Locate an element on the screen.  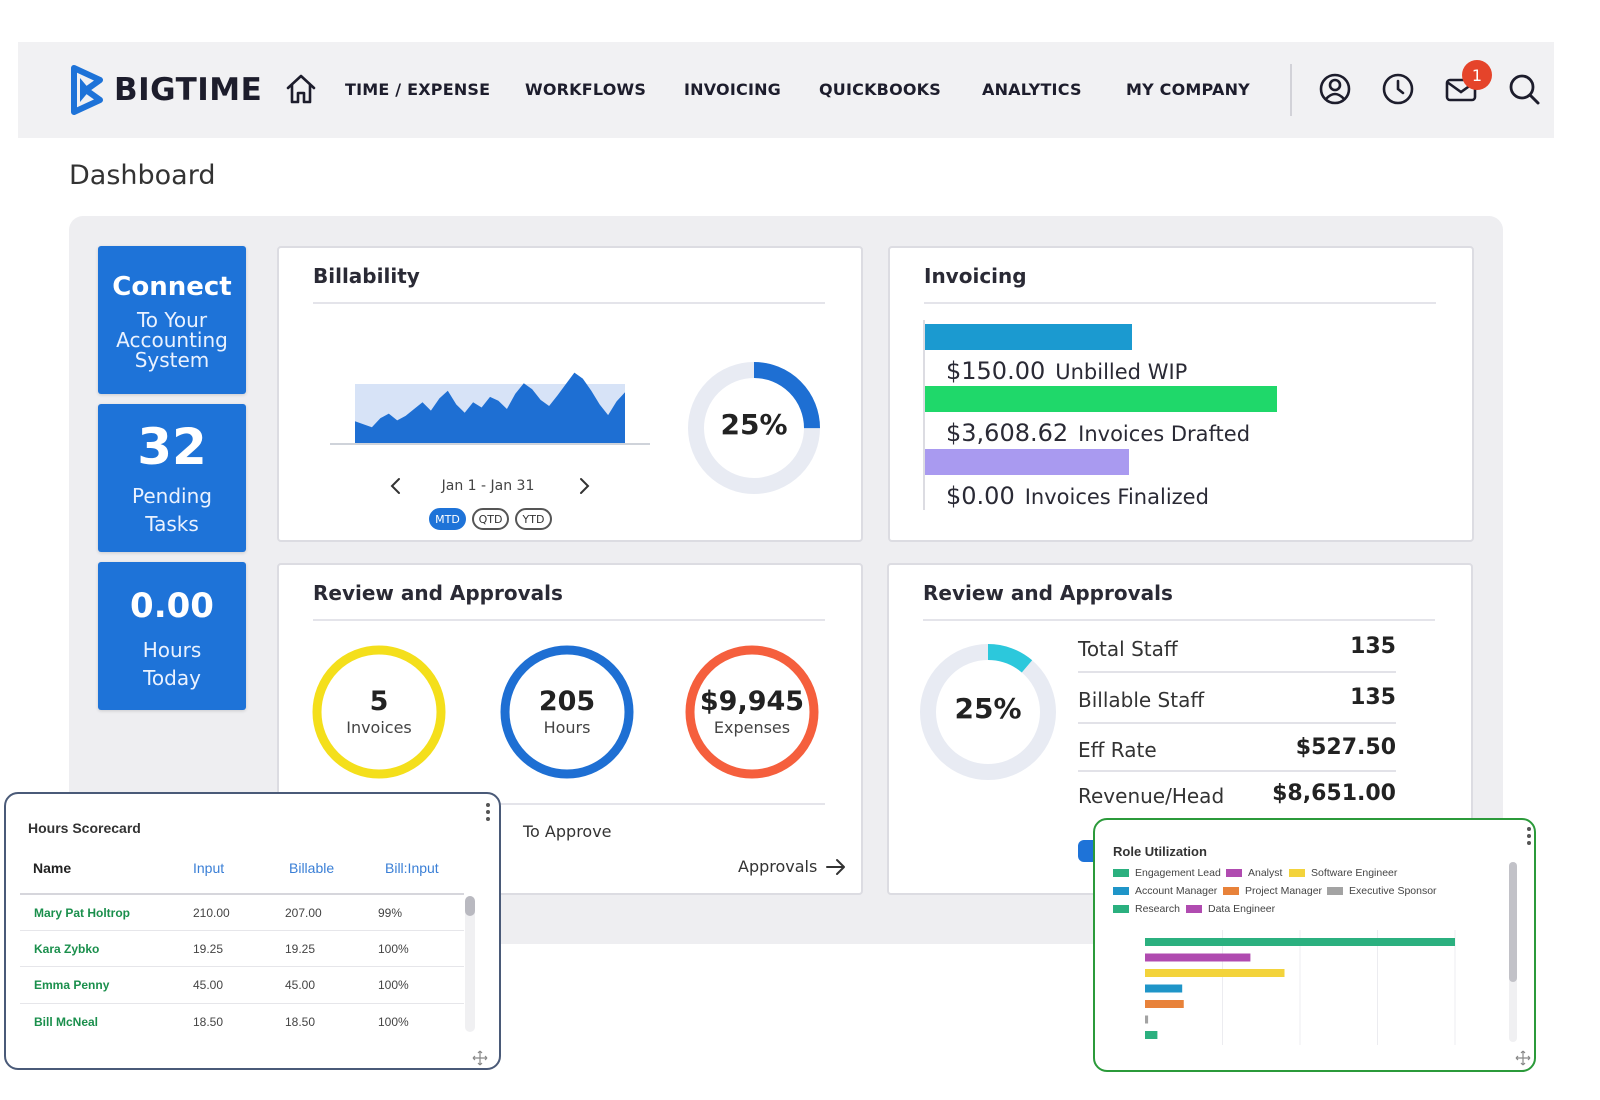
invoices-drafted-label: Invoices Drafted is located at coordinates (1164, 434).